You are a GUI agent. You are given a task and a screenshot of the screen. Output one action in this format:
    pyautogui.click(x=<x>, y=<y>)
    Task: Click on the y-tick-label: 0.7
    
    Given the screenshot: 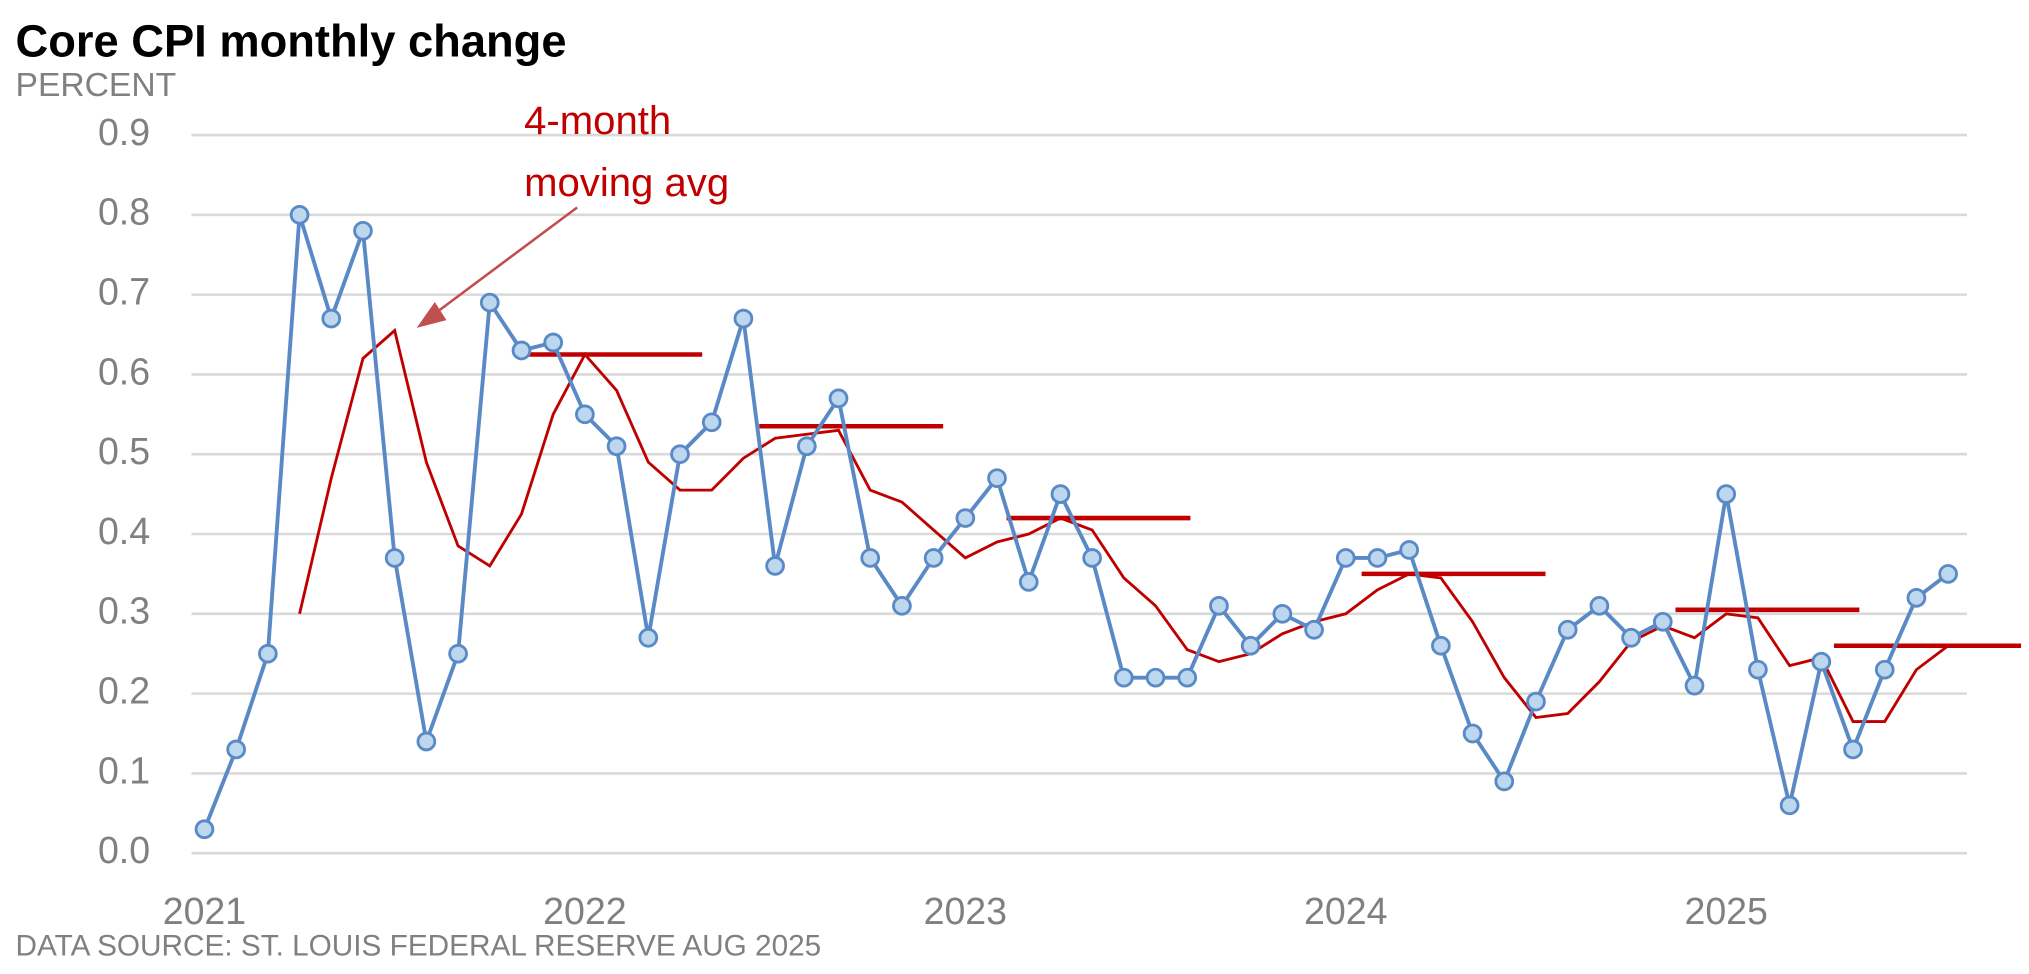 What is the action you would take?
    pyautogui.click(x=124, y=292)
    